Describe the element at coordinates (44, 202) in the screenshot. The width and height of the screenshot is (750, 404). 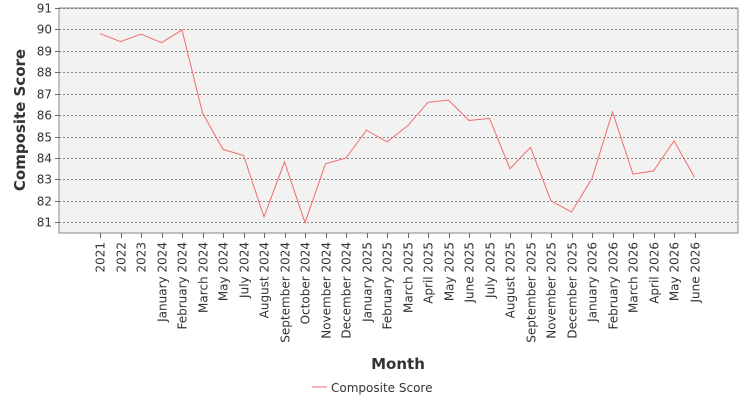
I see `y-tick-label: 82` at that location.